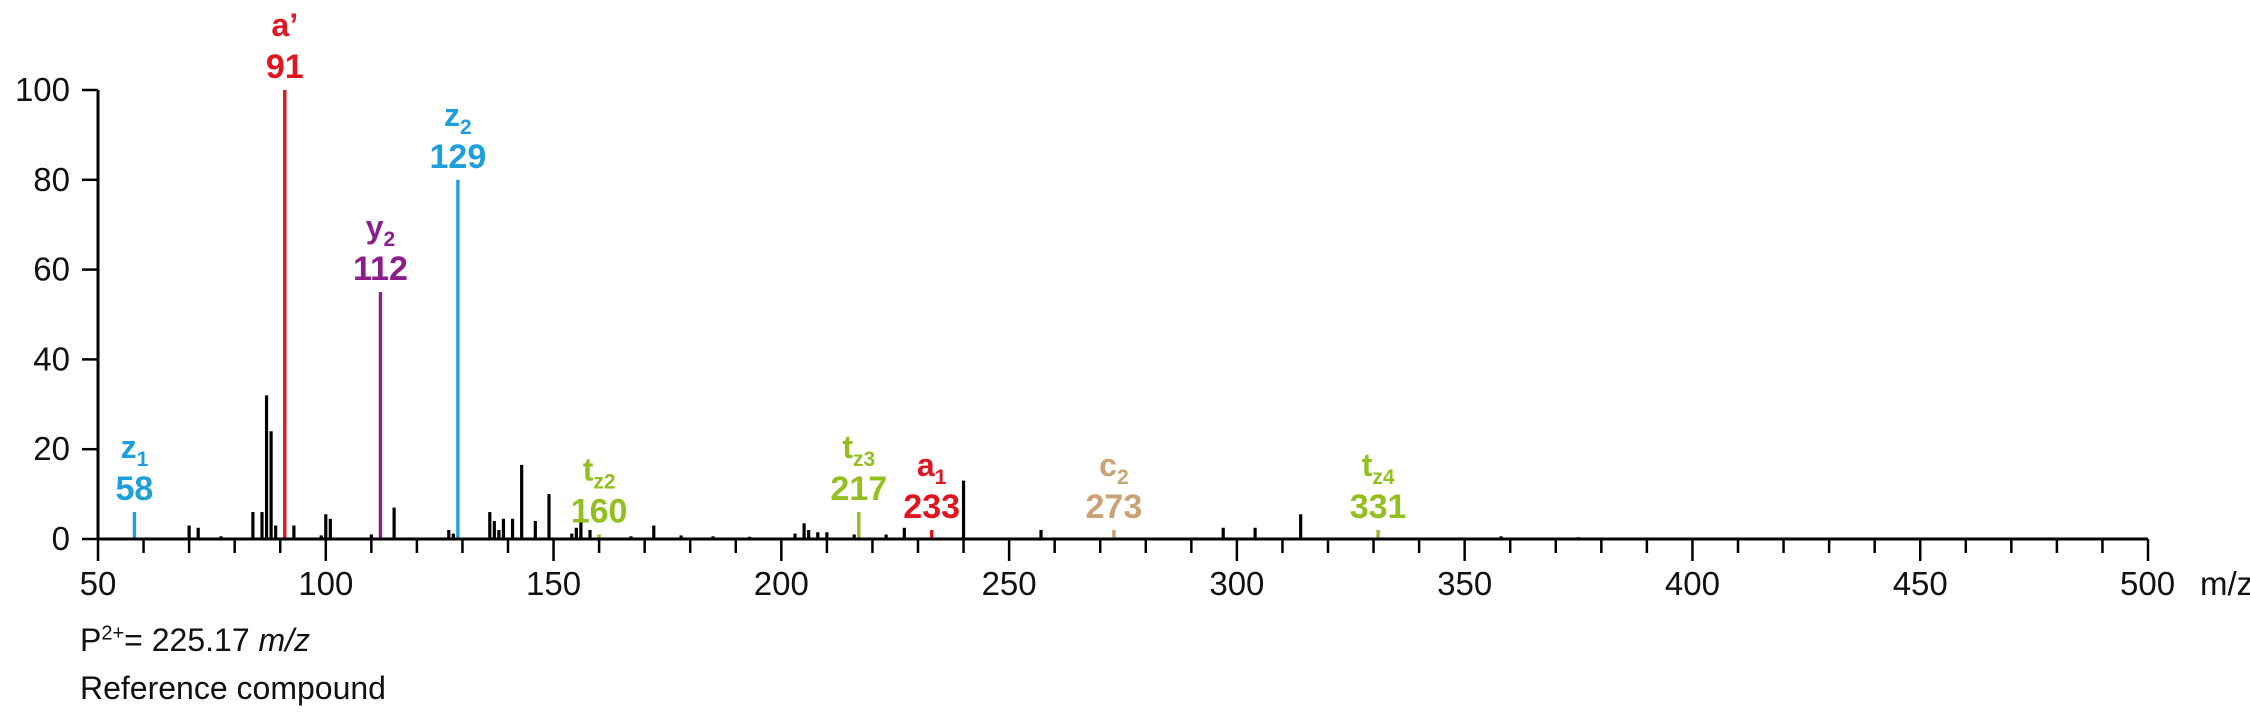  I want to click on y-tick-label-20: 20, so click(51, 448).